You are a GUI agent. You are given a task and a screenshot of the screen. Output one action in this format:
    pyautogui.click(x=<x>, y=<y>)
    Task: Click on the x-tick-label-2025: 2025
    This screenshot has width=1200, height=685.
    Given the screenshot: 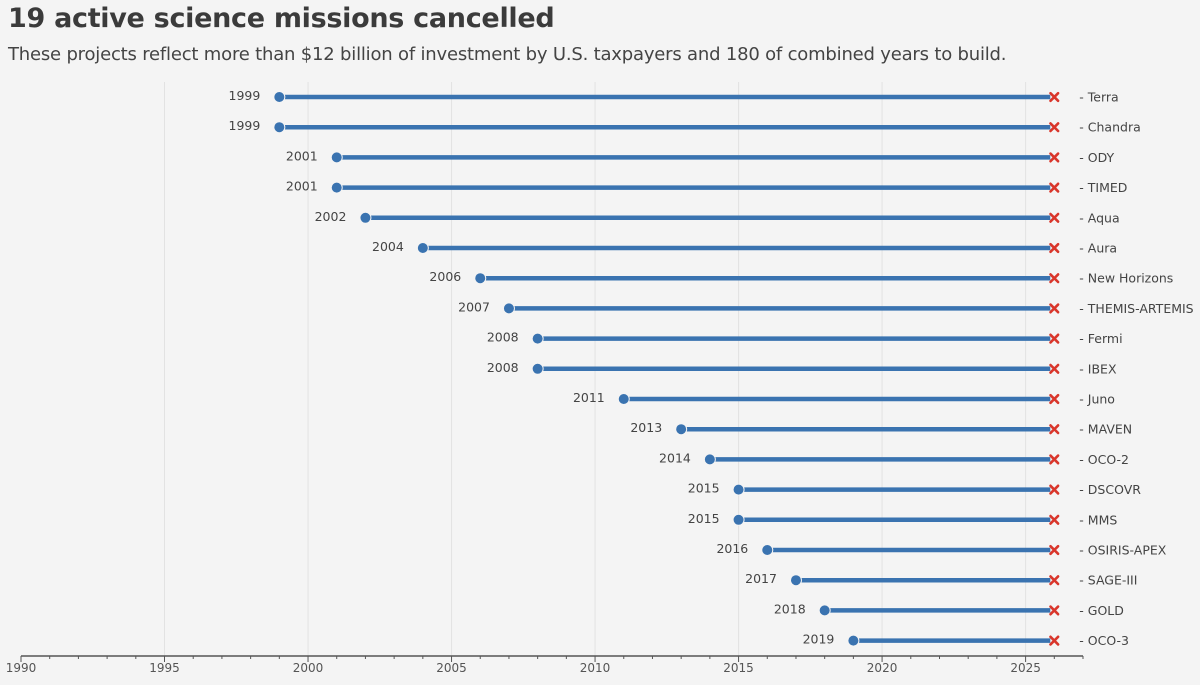 What is the action you would take?
    pyautogui.click(x=1025, y=668)
    